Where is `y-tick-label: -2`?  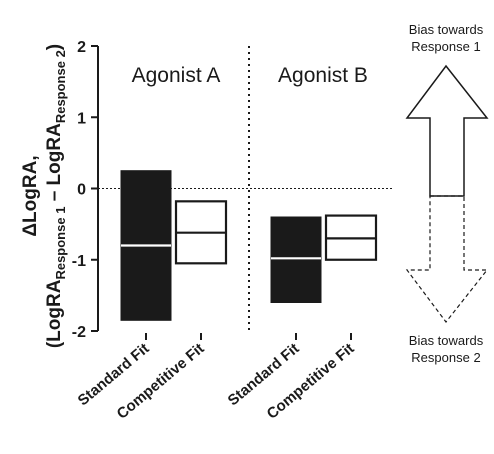 y-tick-label: -2 is located at coordinates (79, 332).